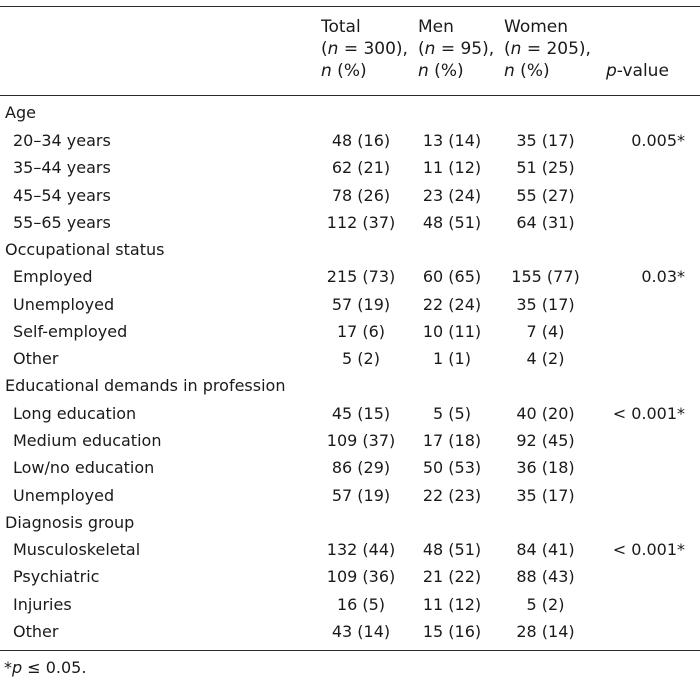  I want to click on cell-women: 84 (41), so click(545, 549).